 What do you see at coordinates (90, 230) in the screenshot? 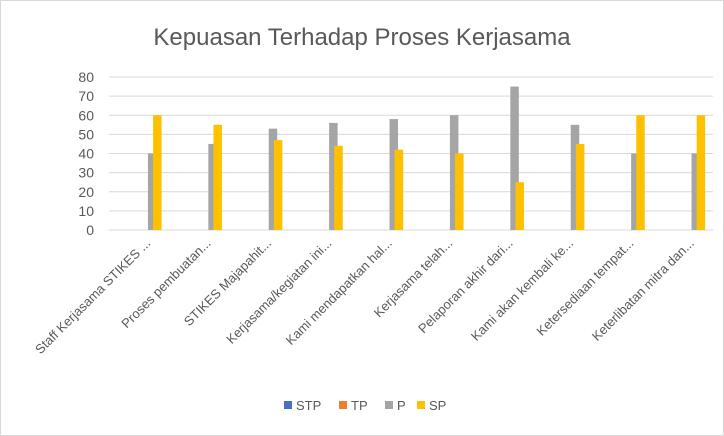
I see `y-tick-label: 0` at bounding box center [90, 230].